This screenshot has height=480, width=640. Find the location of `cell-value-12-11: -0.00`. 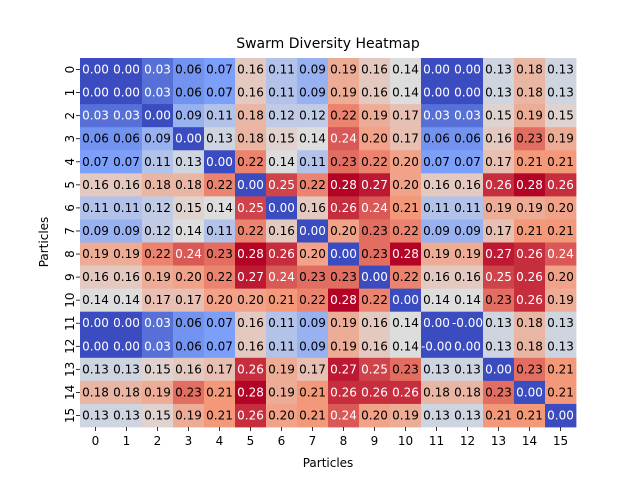

cell-value-12-11: -0.00 is located at coordinates (436, 346).